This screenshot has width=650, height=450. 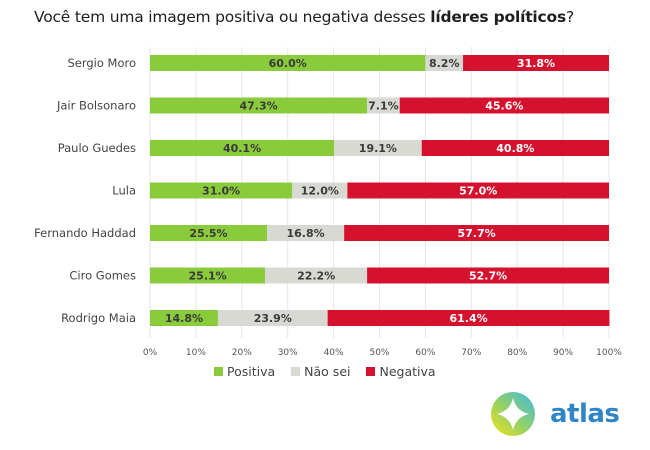 I want to click on bar-value-label: 40.1%, so click(x=242, y=148).